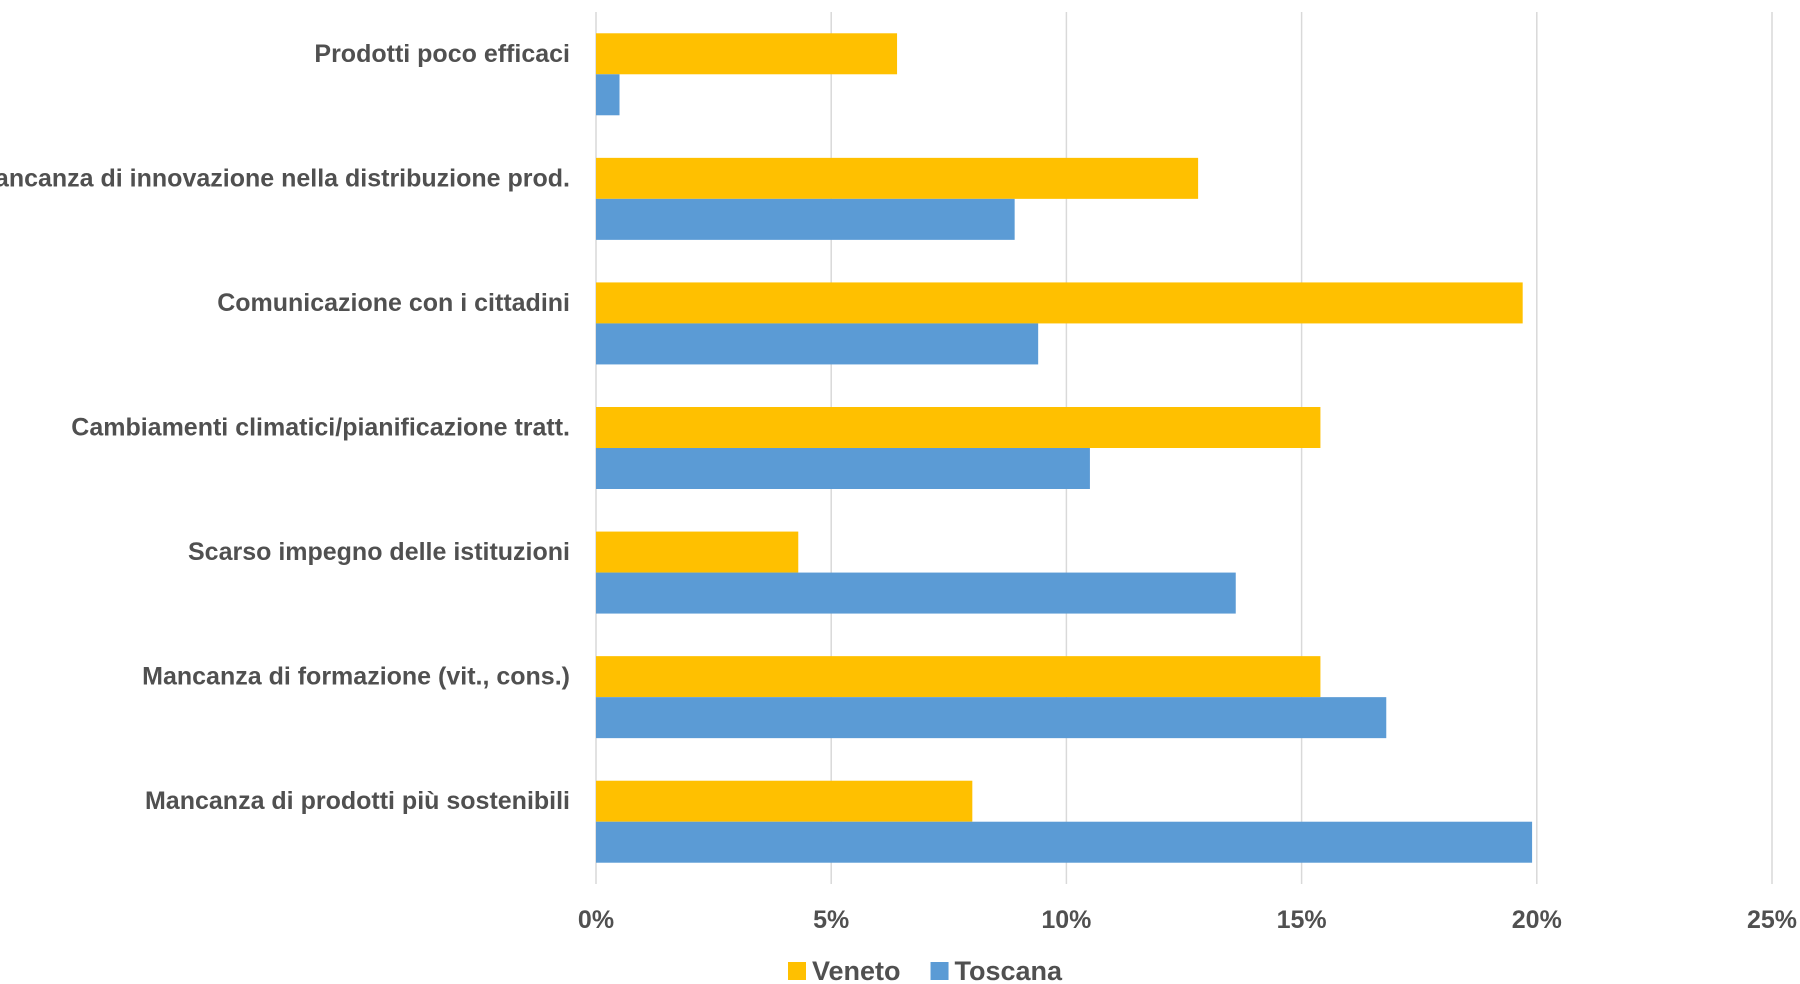  Describe the element at coordinates (393, 303) in the screenshot. I see `category-label: Comunicazione con i cittadini` at that location.